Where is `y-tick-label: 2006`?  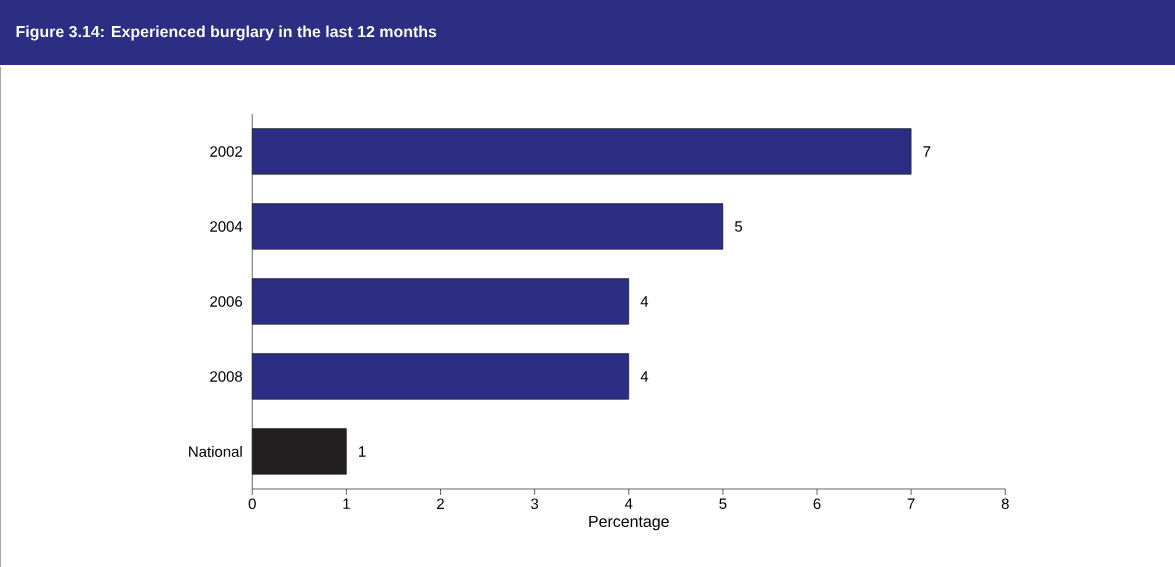 y-tick-label: 2006 is located at coordinates (226, 301).